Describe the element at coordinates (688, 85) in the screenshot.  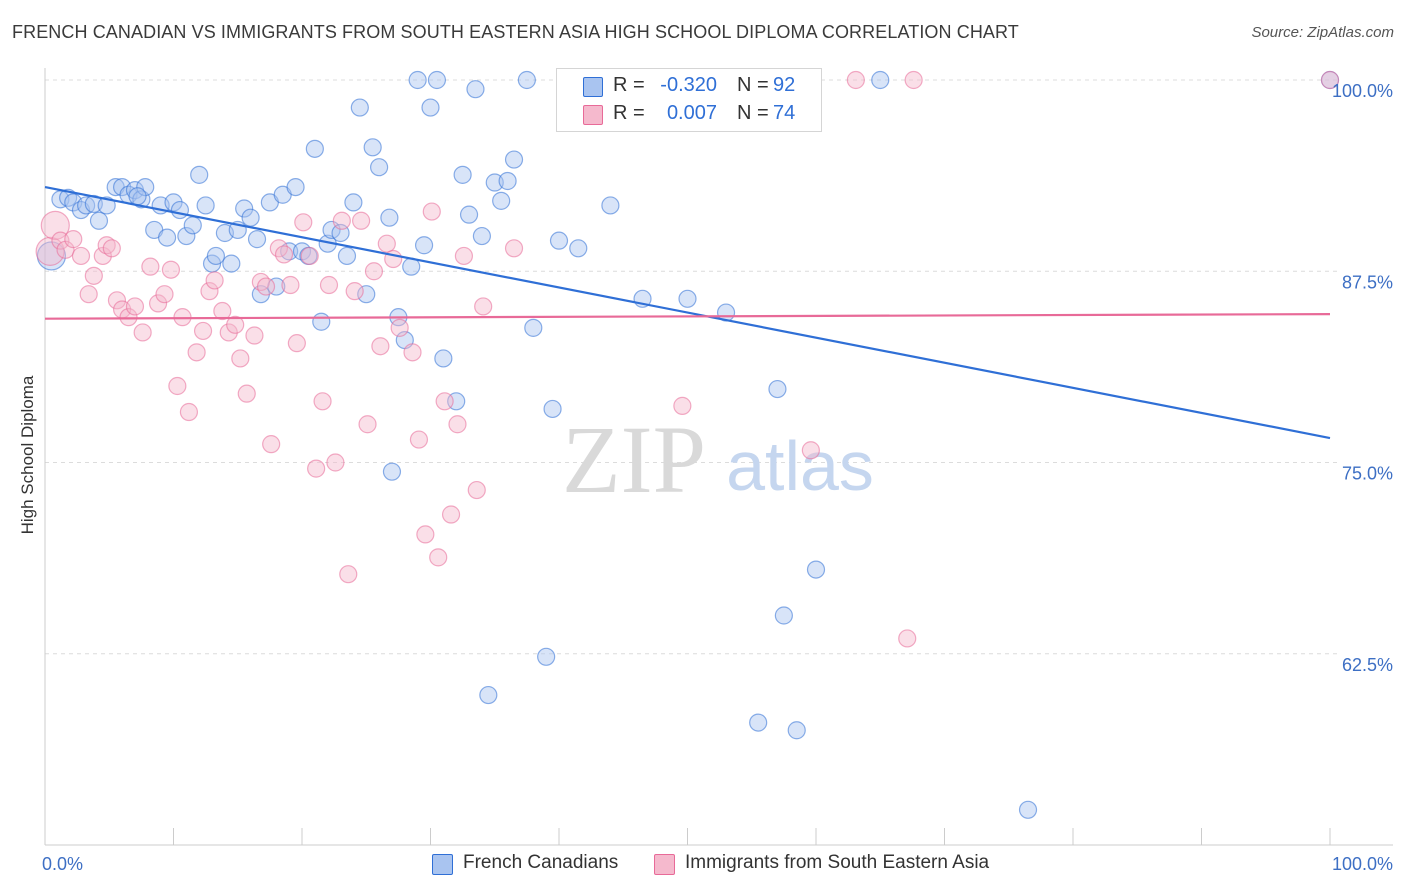
I see `r-value: -0.320` at that location.